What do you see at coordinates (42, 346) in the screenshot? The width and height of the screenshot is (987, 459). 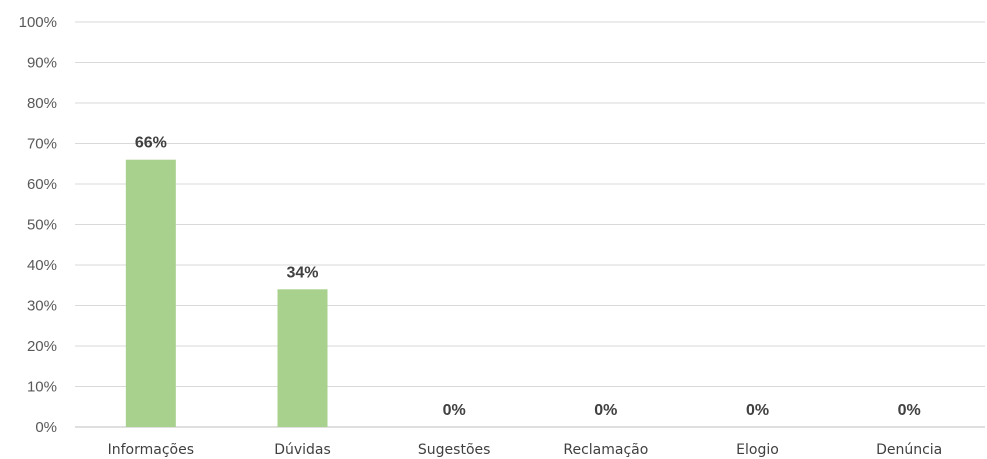 I see `y-tick-label: 20%` at bounding box center [42, 346].